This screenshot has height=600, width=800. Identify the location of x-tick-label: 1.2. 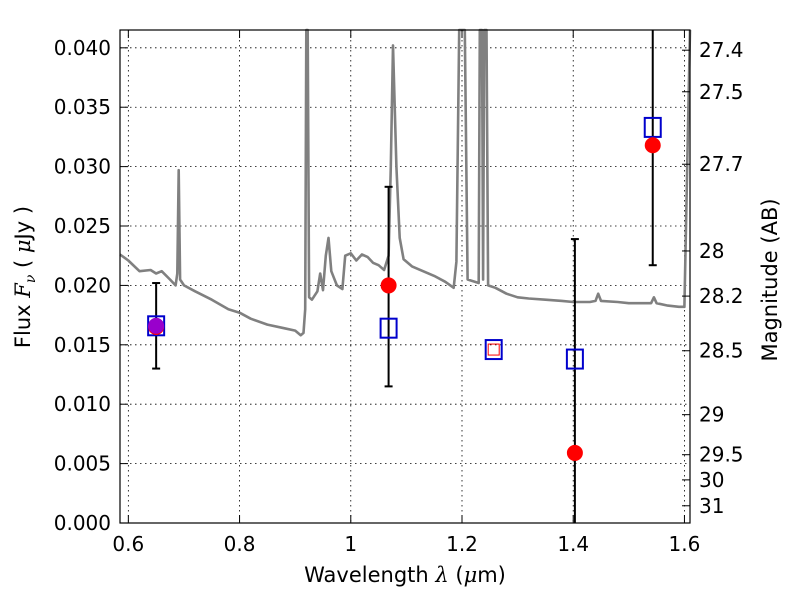
(462, 544).